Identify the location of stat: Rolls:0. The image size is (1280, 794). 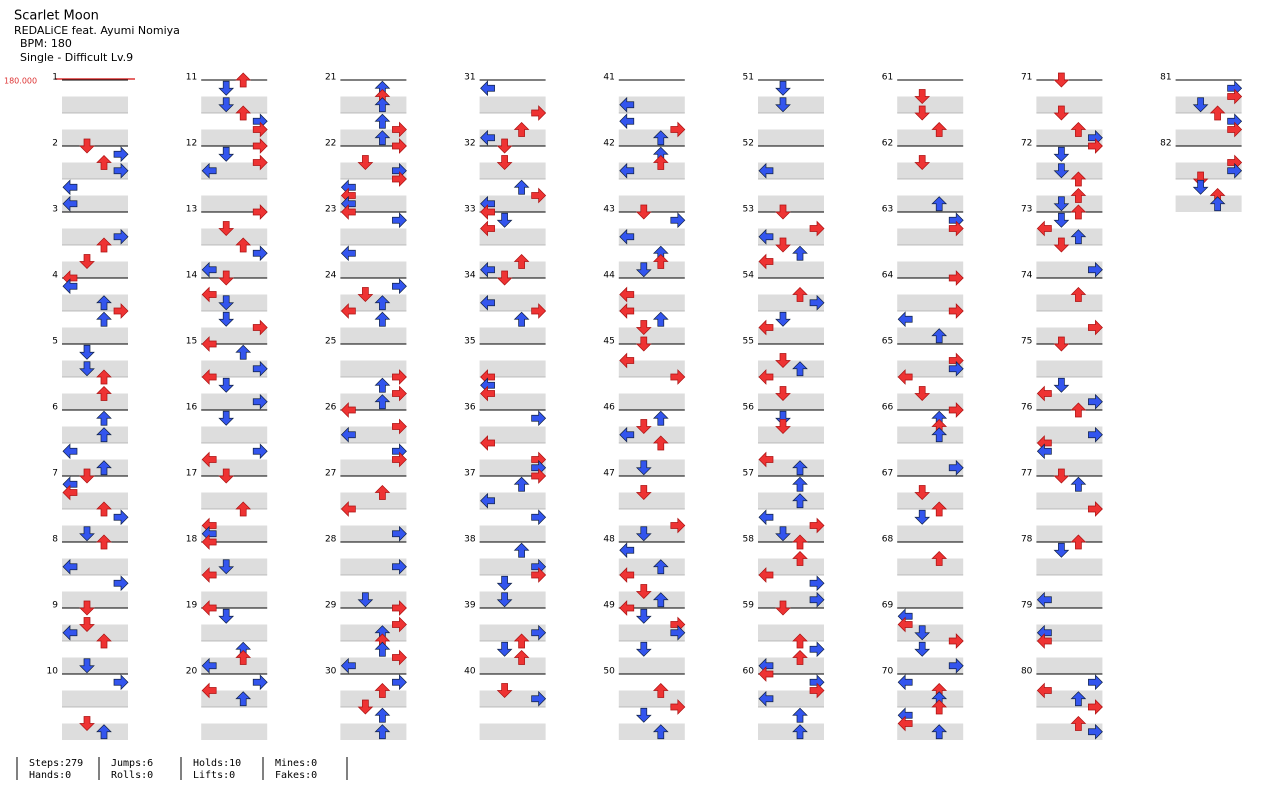
(132, 775).